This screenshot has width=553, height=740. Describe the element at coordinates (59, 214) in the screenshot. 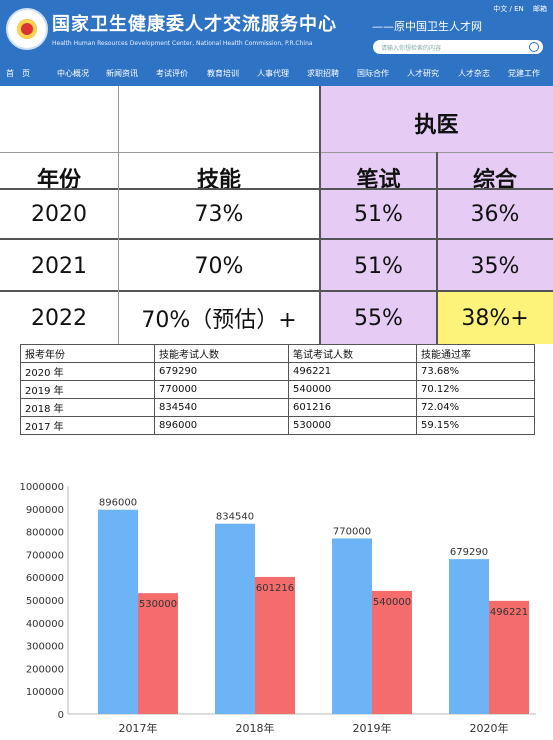

I see `row-year: 2020` at that location.